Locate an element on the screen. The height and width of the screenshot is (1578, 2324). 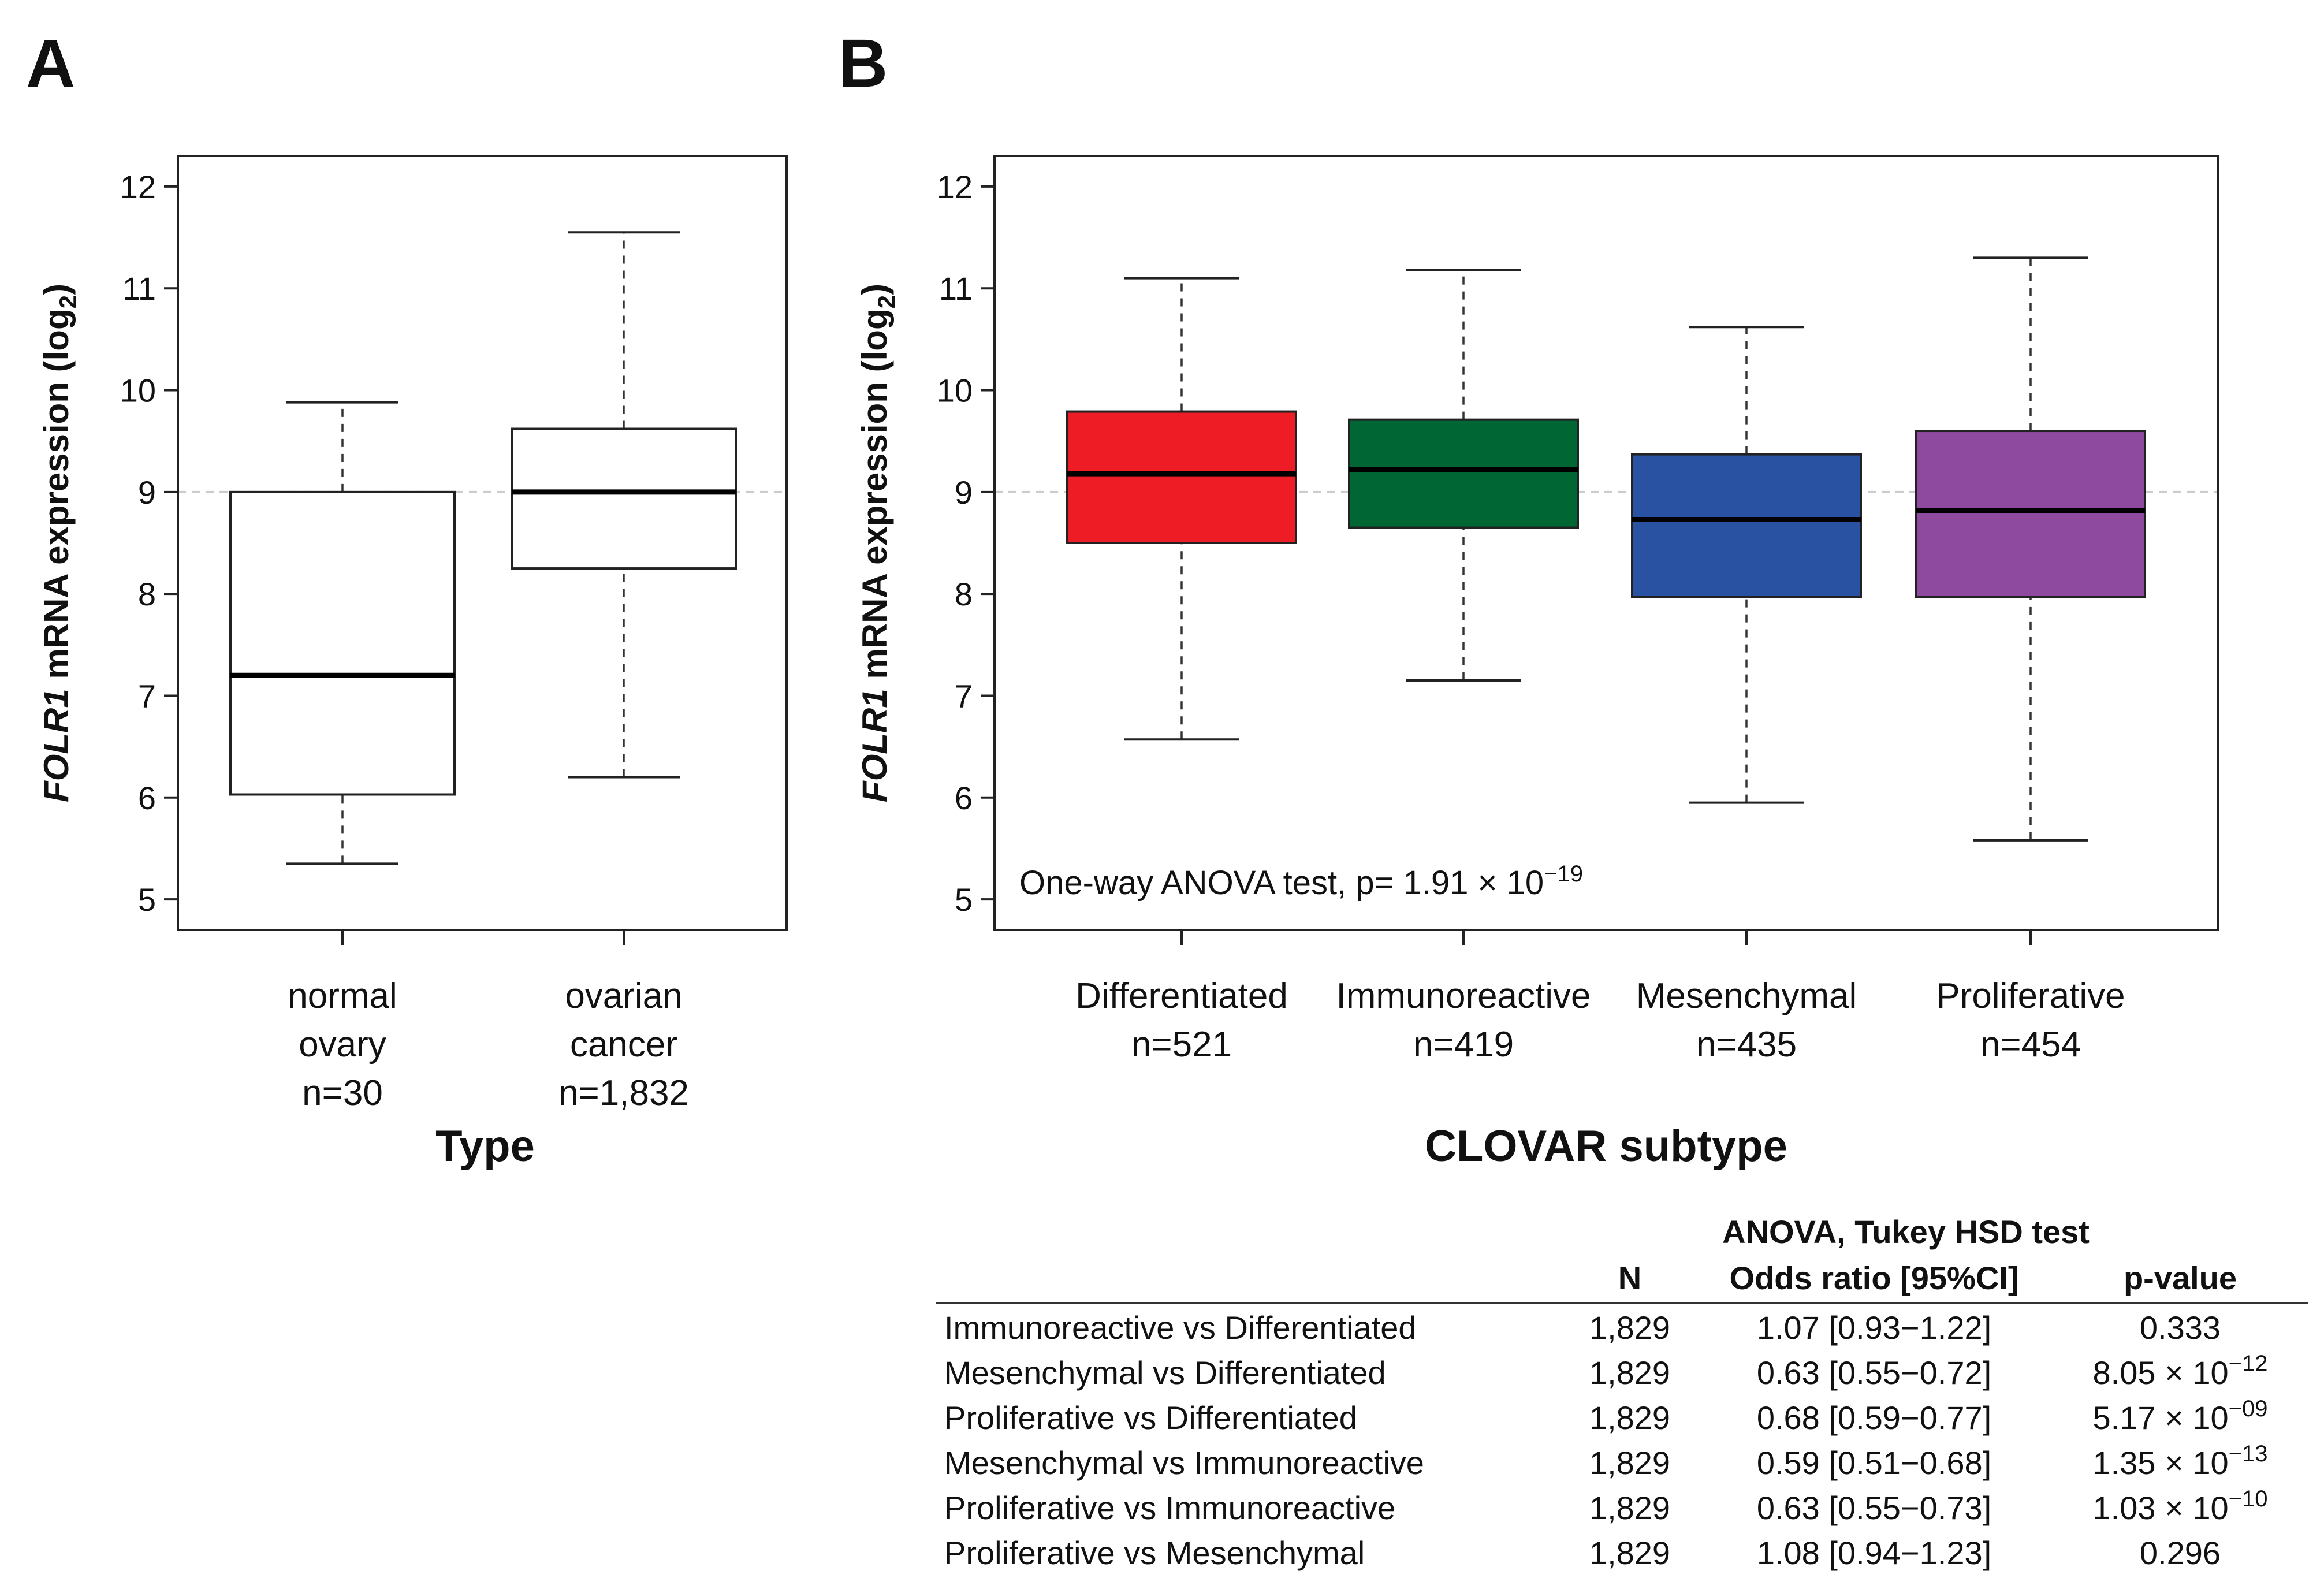
panel-b-cat-2-box is located at coordinates (1463, 474).